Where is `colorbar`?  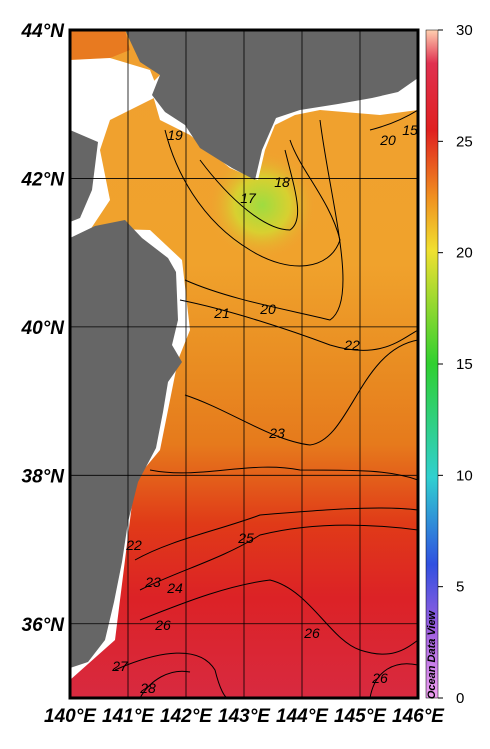
colorbar is located at coordinates (432, 364).